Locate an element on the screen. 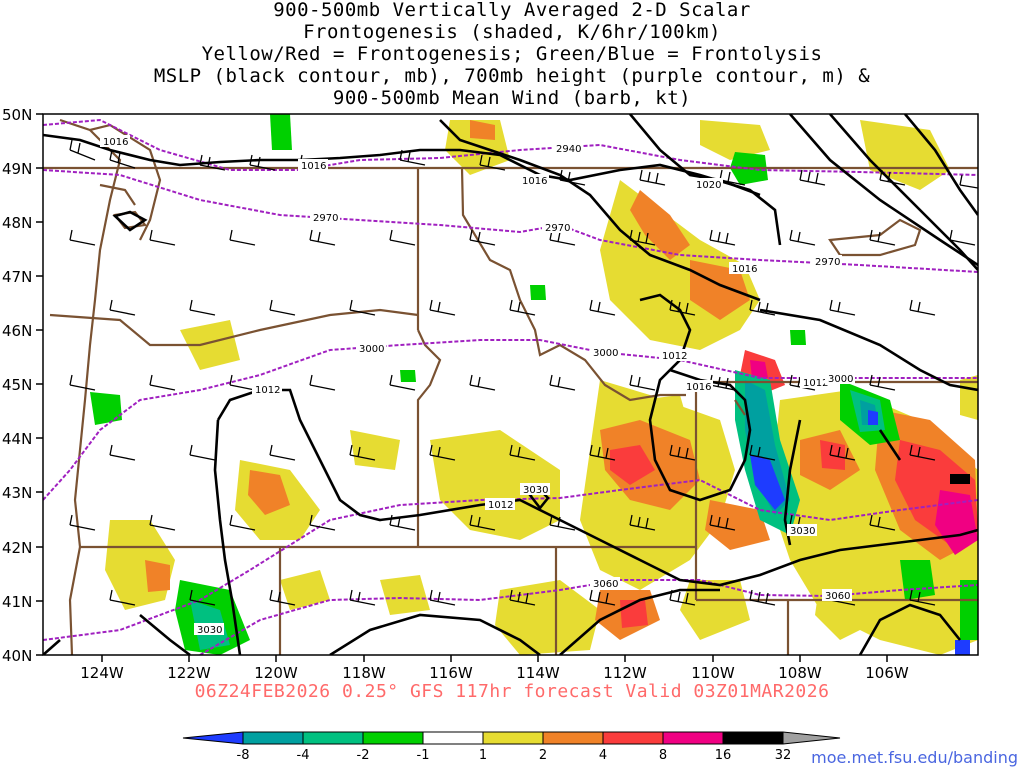 The image size is (1024, 768). colorbar-label: -8 is located at coordinates (243, 755).